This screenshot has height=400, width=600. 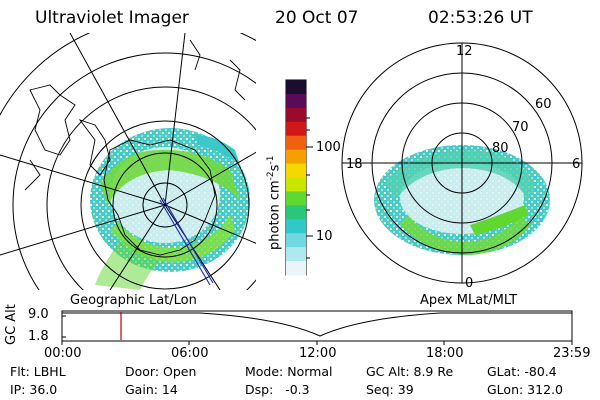 What do you see at coordinates (289, 371) in the screenshot?
I see `mode-value: Mode: Normal` at bounding box center [289, 371].